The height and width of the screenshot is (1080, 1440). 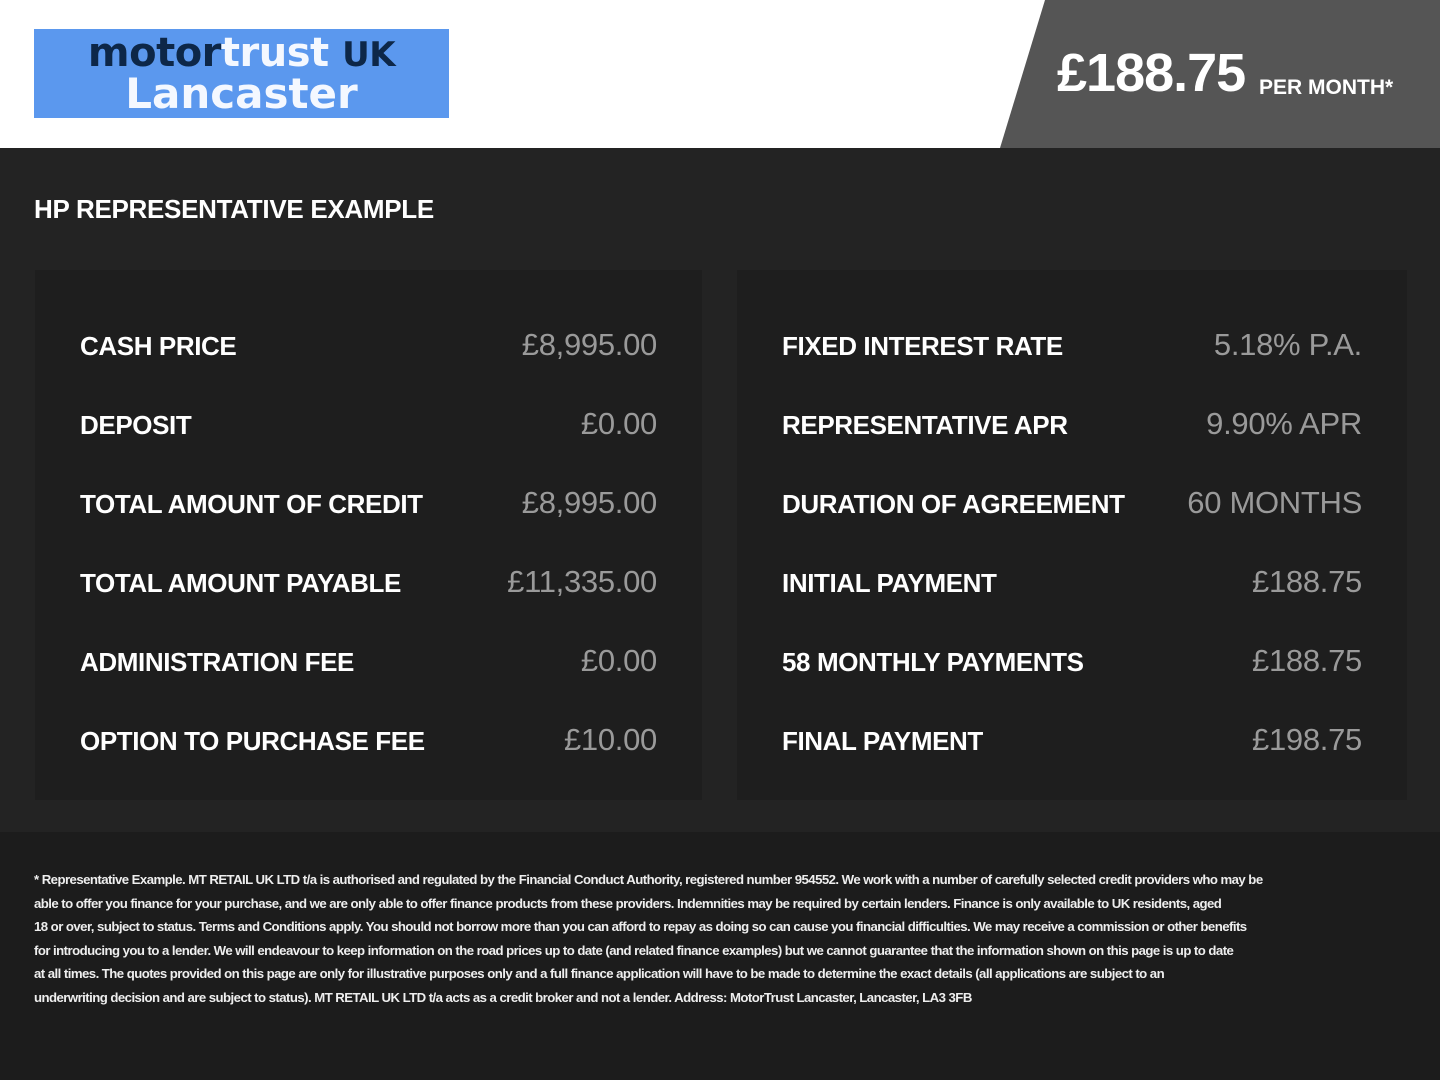 I want to click on logo-text-trust: trust, so click(x=274, y=53).